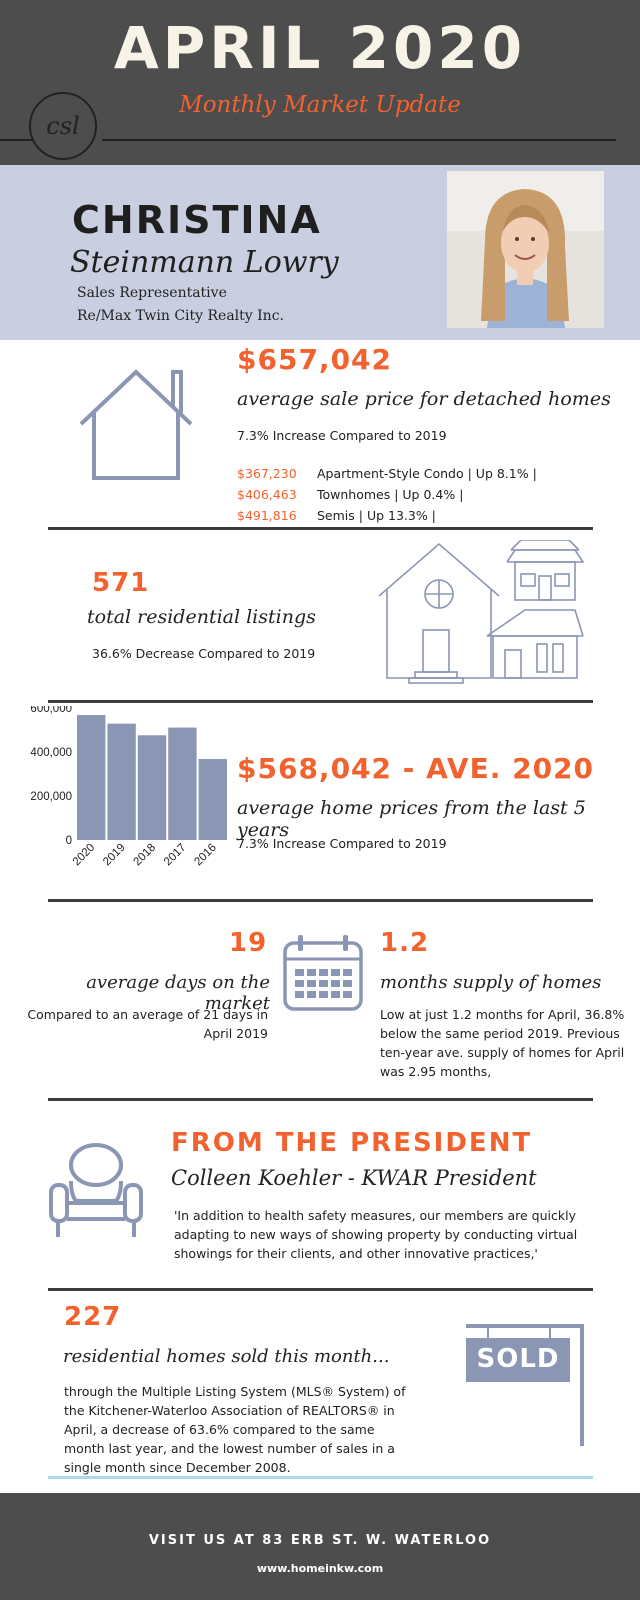  Describe the element at coordinates (204, 262) in the screenshot. I see `agent-last-name: Steinmann Lowry` at that location.